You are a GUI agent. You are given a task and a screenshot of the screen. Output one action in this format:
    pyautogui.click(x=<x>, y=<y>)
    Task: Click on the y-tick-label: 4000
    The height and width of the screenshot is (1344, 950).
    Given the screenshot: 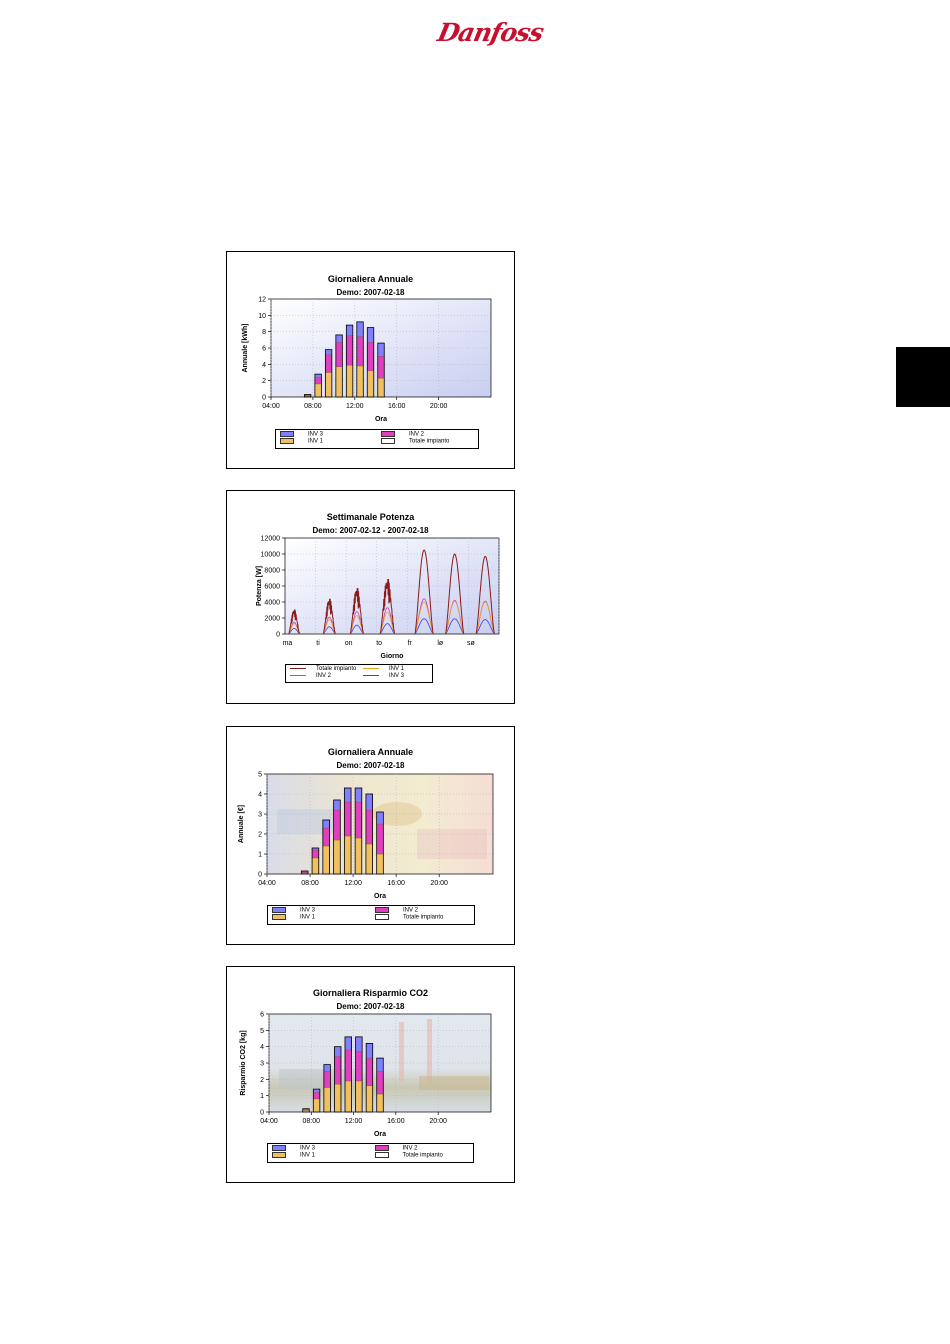 What is the action you would take?
    pyautogui.click(x=272, y=603)
    